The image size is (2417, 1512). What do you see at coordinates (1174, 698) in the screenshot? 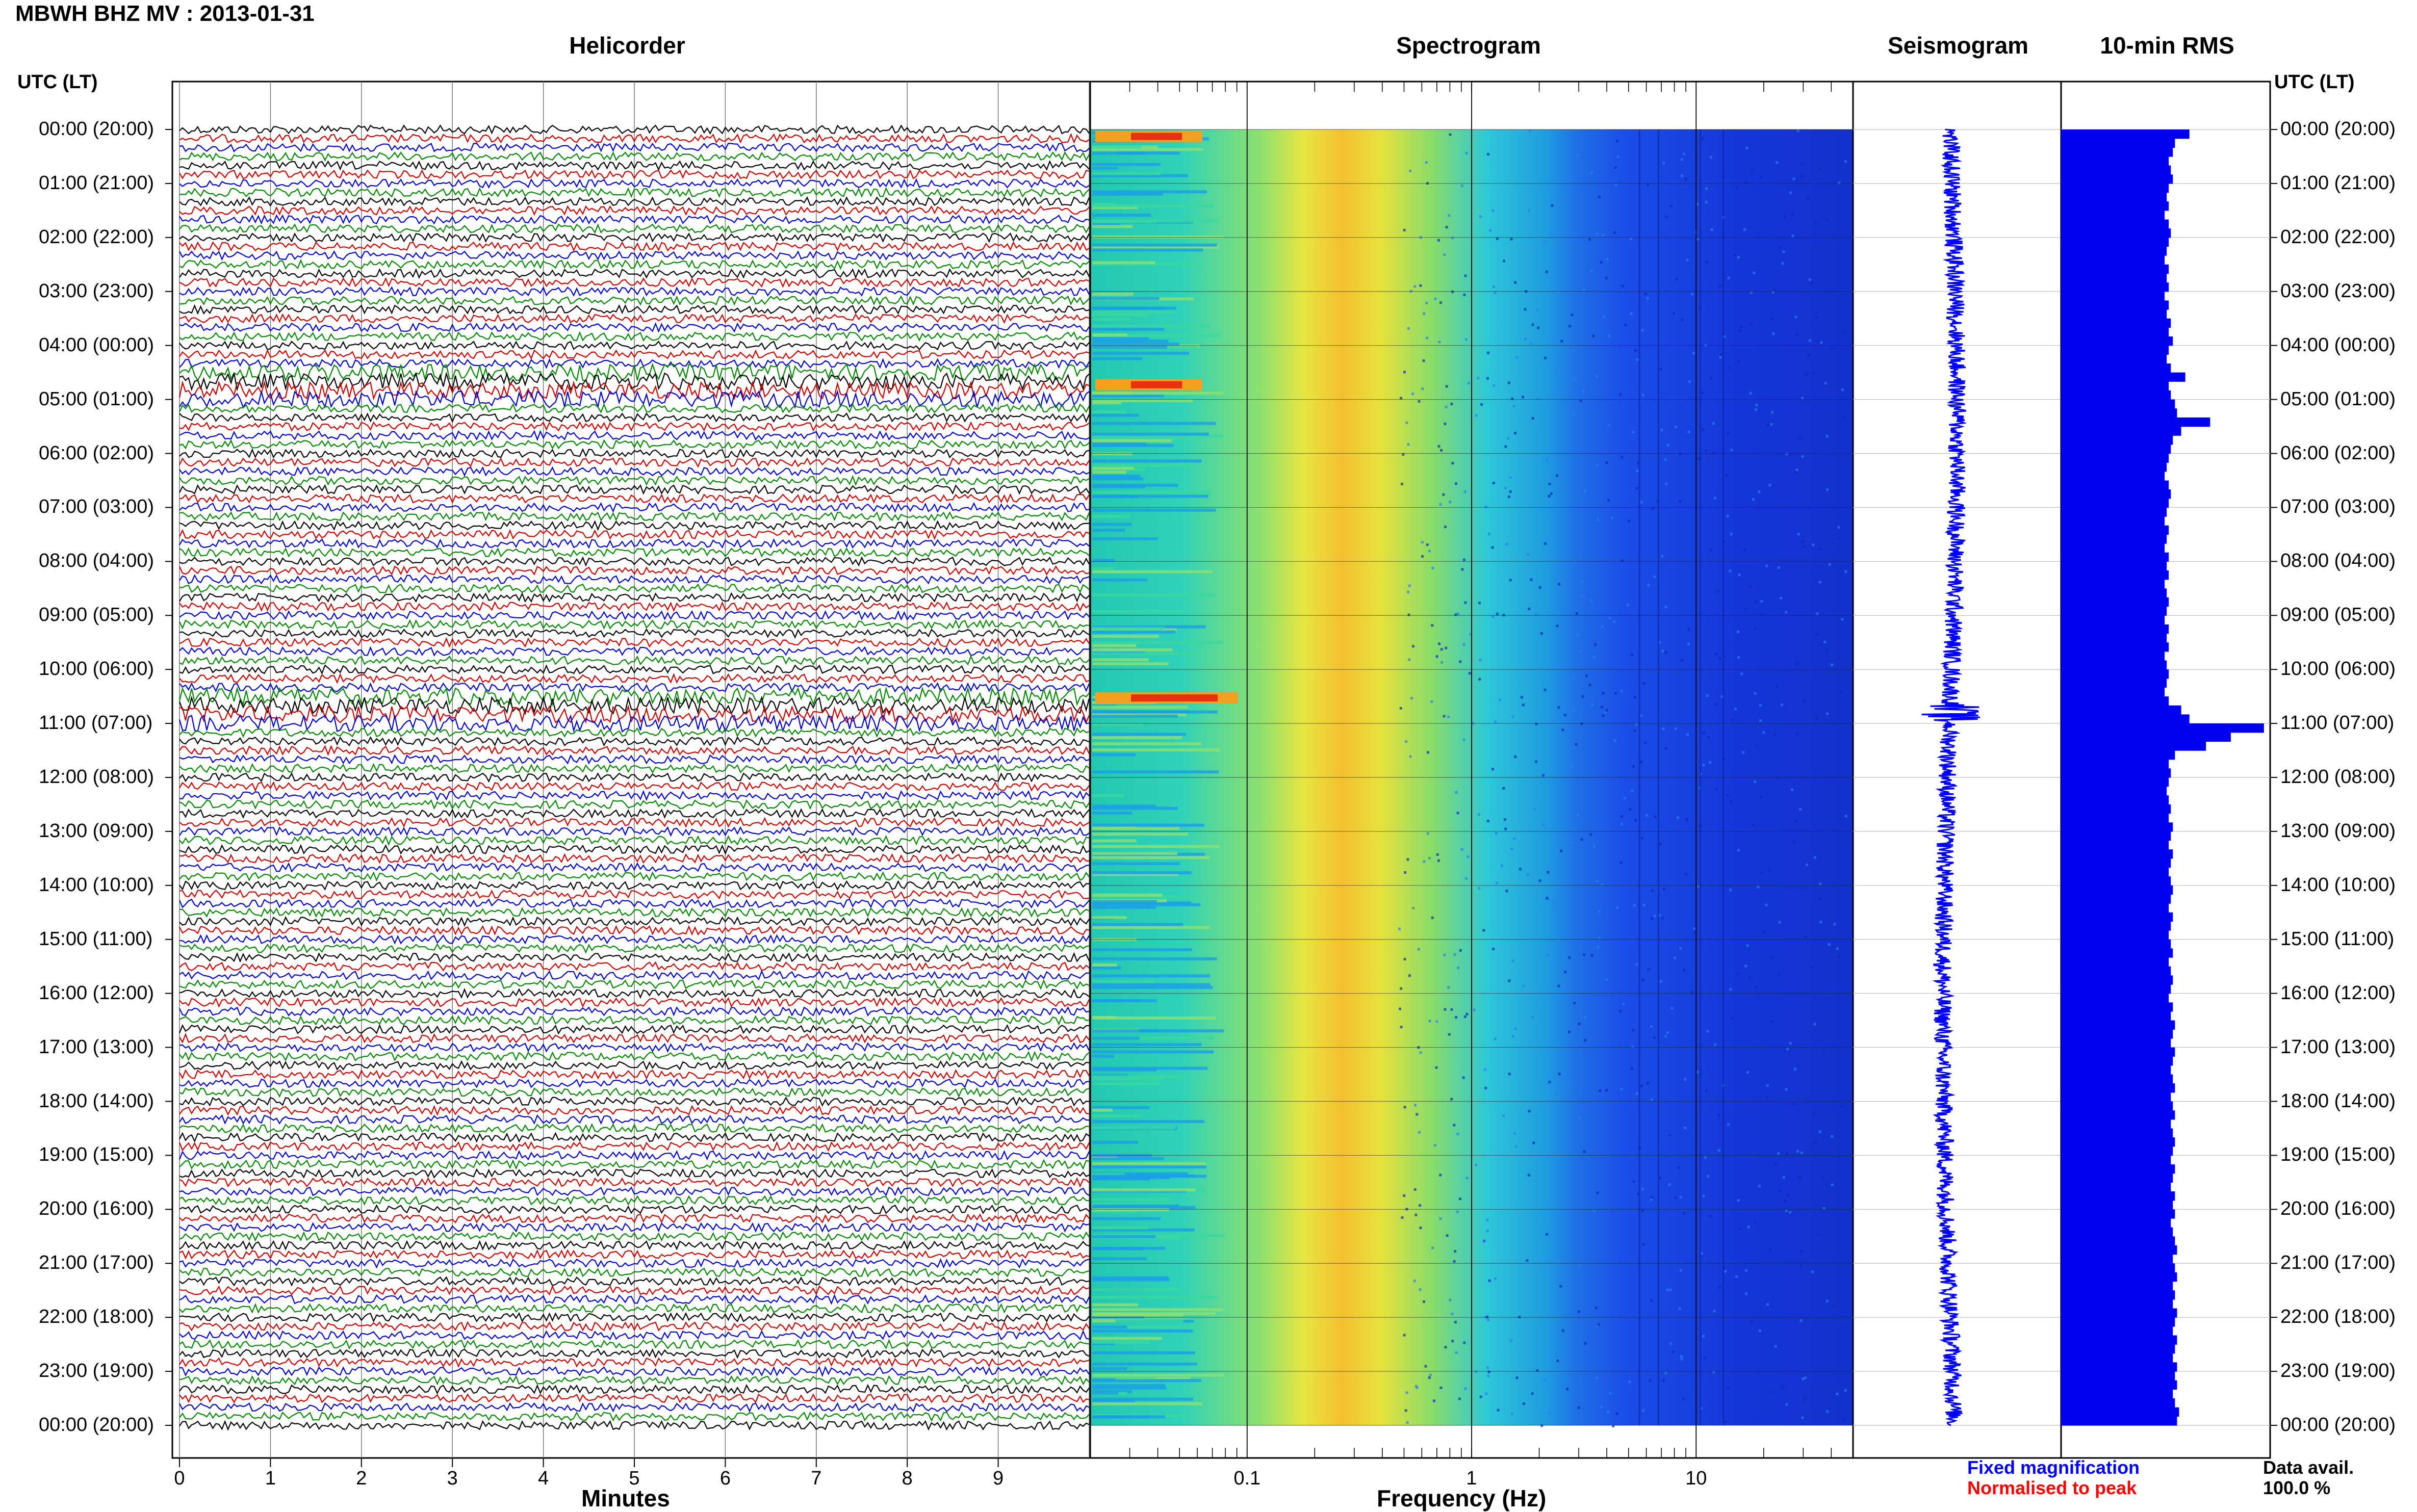
I see `spectrogram-event-core` at bounding box center [1174, 698].